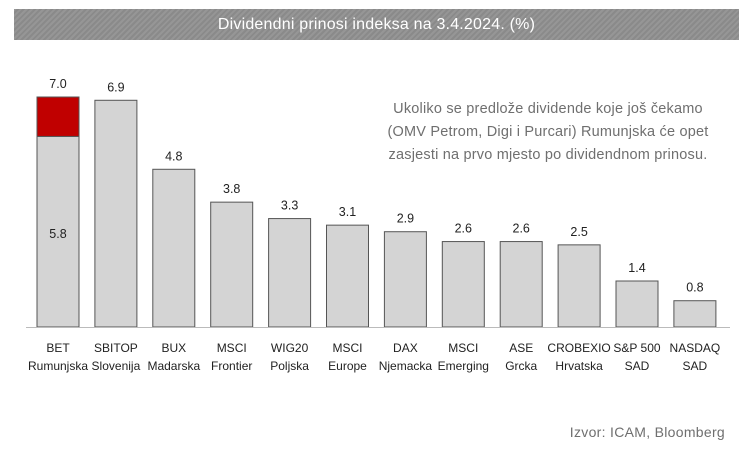  Describe the element at coordinates (290, 348) in the screenshot. I see `category-label-4-line1: WIG20` at that location.